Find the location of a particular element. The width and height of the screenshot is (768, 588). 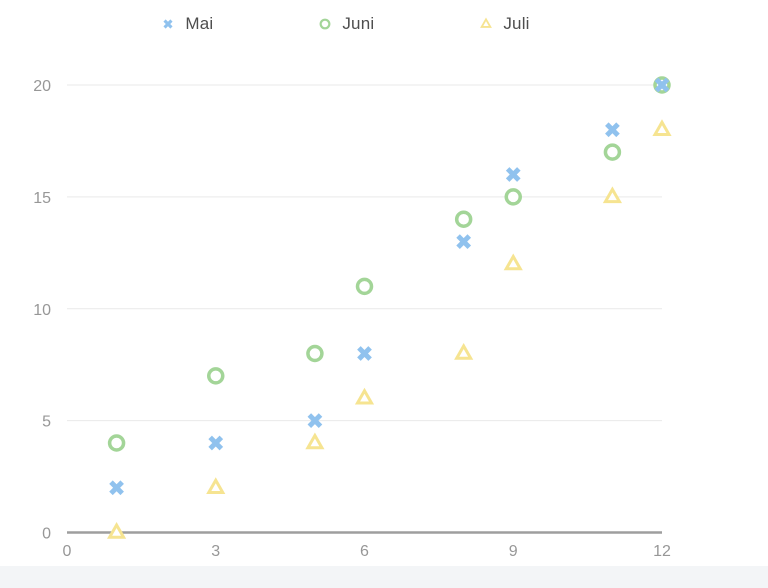

chart-legend: Mai Juni Juli is located at coordinates (345, 24).